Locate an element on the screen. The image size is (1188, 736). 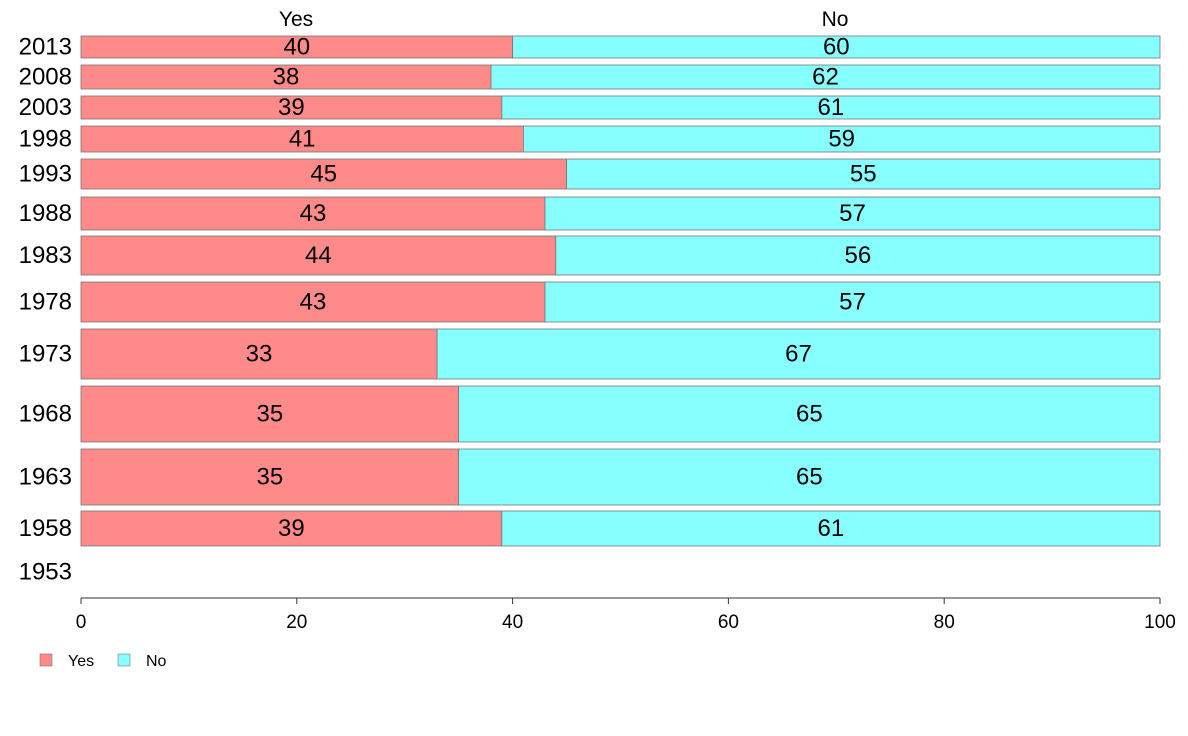
bar-label-no-1993: 55 is located at coordinates (863, 174).